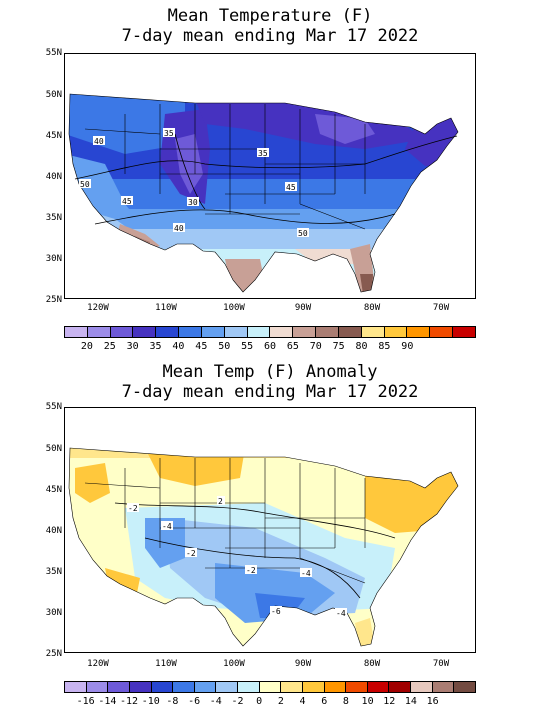 The width and height of the screenshot is (540, 709). Describe the element at coordinates (410, 701) in the screenshot. I see `colorbar-label: 14` at that location.